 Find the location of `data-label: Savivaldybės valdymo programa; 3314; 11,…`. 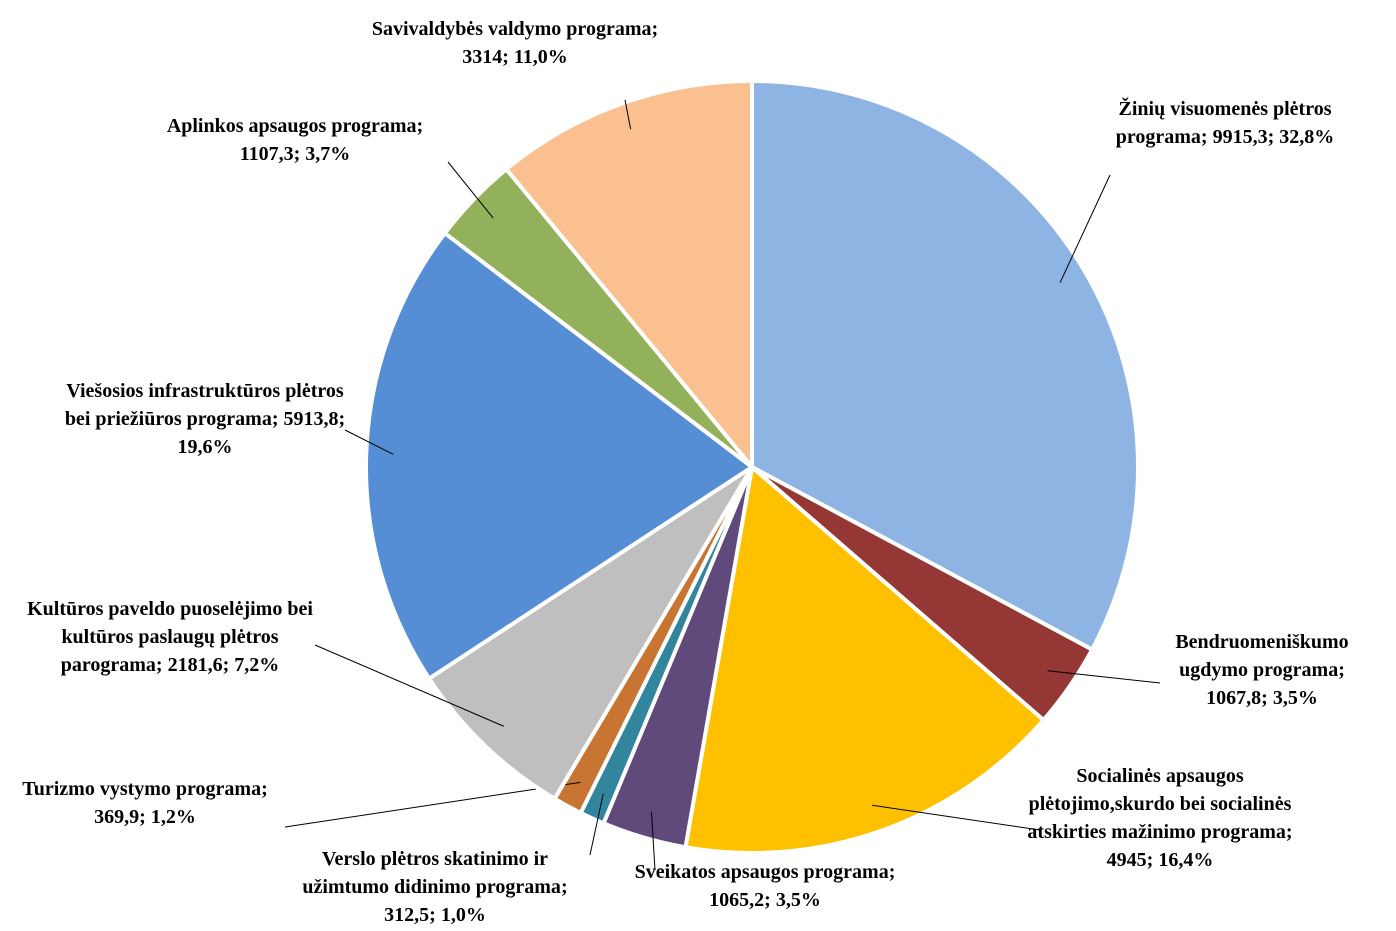

data-label: Savivaldybės valdymo programa; 3314; 11,… is located at coordinates (515, 43).